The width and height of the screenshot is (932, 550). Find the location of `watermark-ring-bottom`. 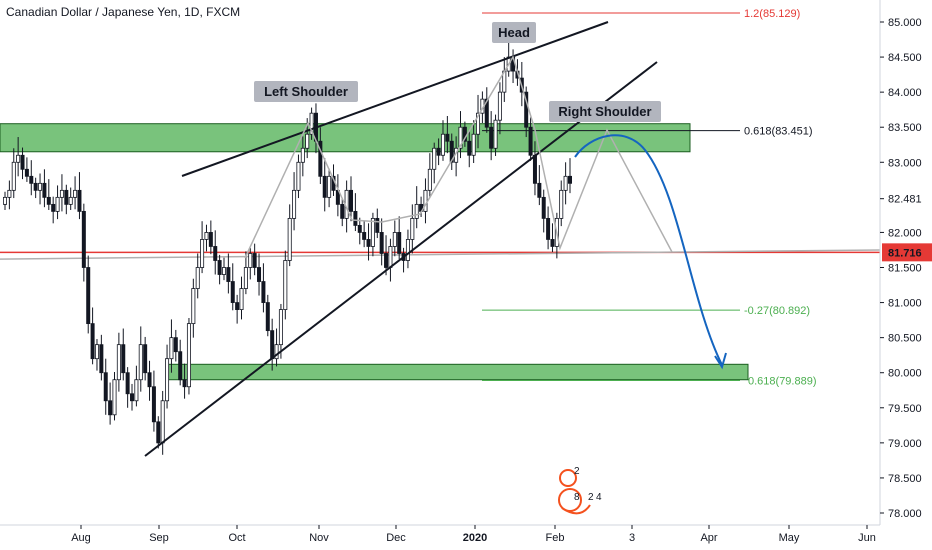

watermark-ring-bottom is located at coordinates (570, 500).